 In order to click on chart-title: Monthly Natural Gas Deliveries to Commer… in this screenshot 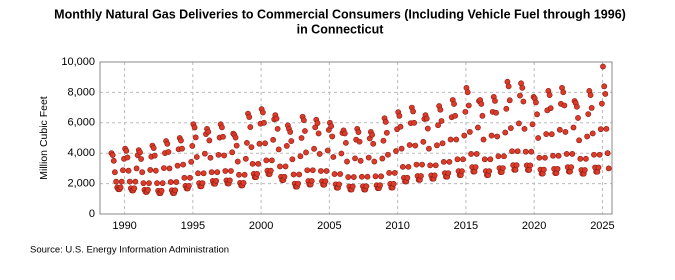, I will do `click(340, 14)`.